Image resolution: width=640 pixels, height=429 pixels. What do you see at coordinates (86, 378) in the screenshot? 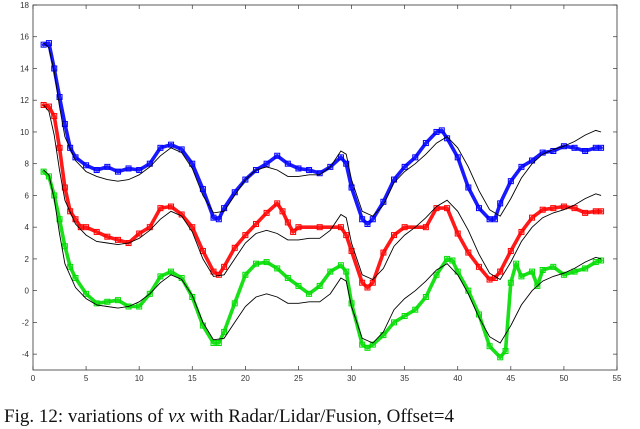
I see `x-tick-label: 5` at bounding box center [86, 378].